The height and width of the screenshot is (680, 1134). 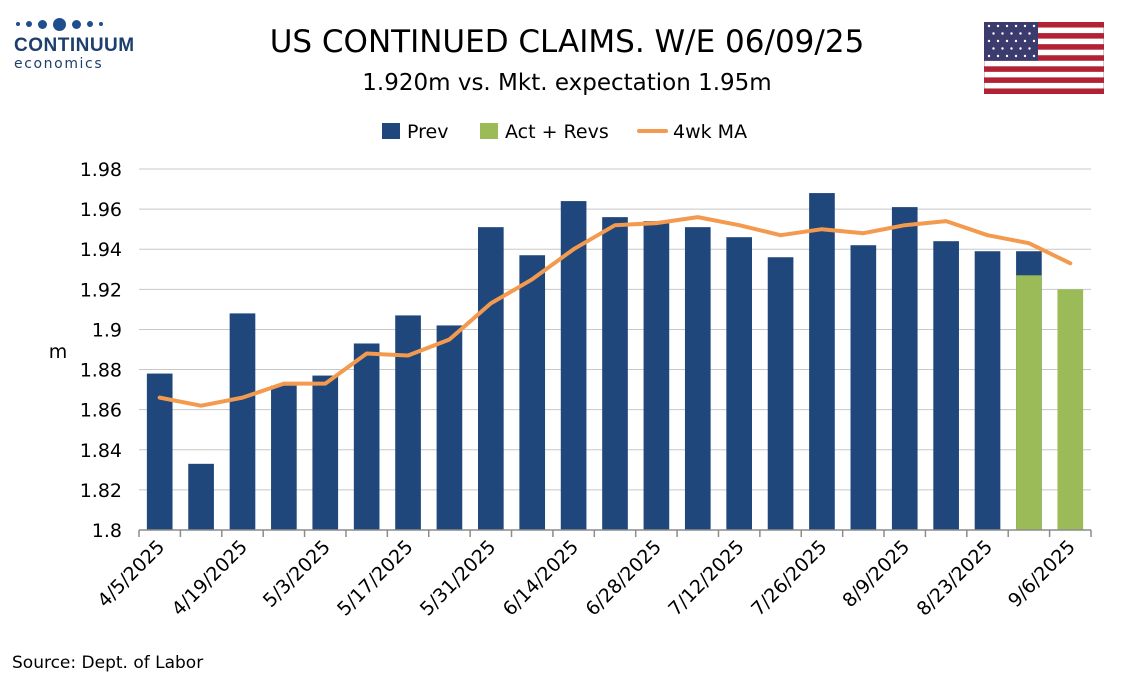 What do you see at coordinates (567, 42) in the screenshot?
I see `chart-title: US CONTINUED CLAIMS. W/E 06/09/25` at bounding box center [567, 42].